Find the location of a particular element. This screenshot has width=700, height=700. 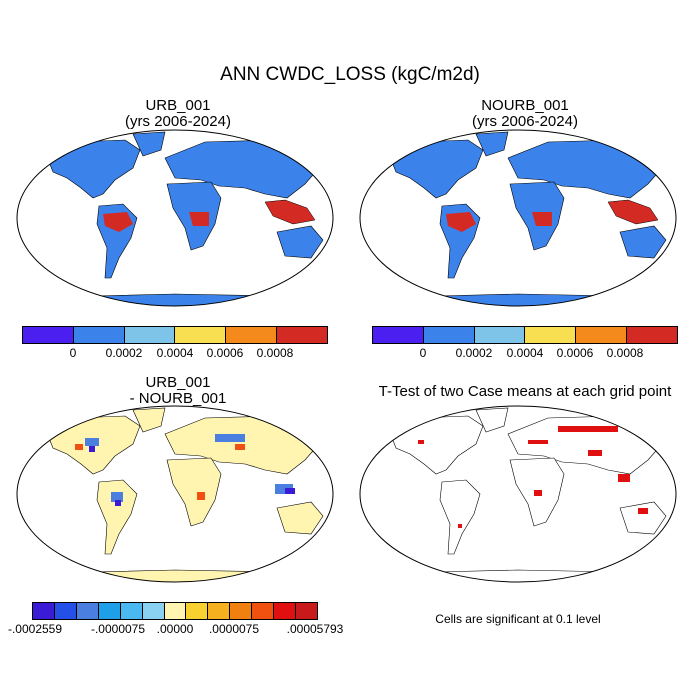

colorbar-diff-tick-label: -.0000075 is located at coordinates (118, 629).